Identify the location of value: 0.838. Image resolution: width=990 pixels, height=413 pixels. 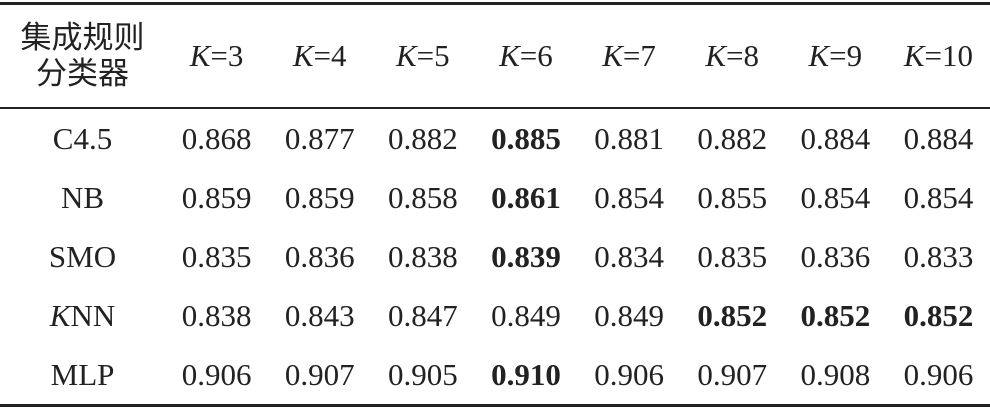
(422, 256).